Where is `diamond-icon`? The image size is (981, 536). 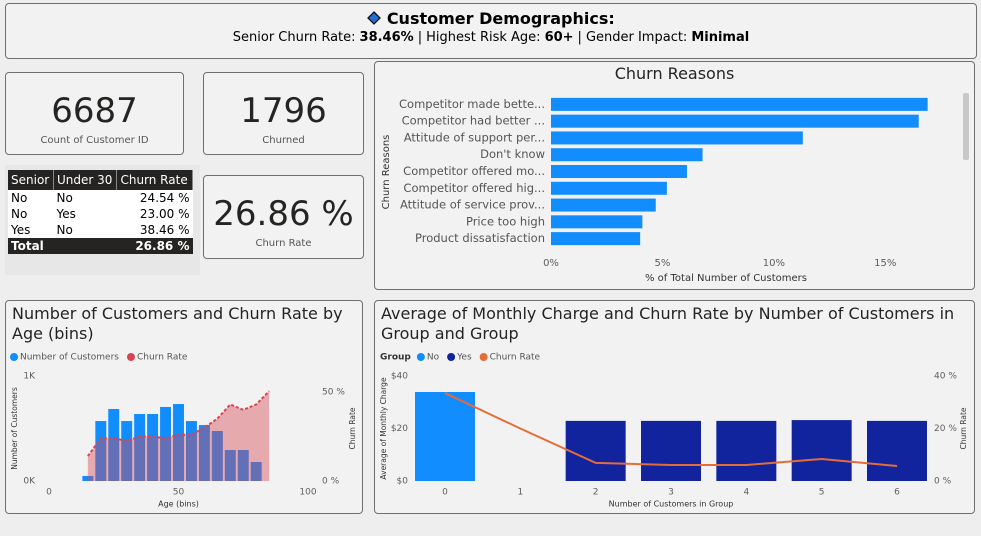 diamond-icon is located at coordinates (374, 18).